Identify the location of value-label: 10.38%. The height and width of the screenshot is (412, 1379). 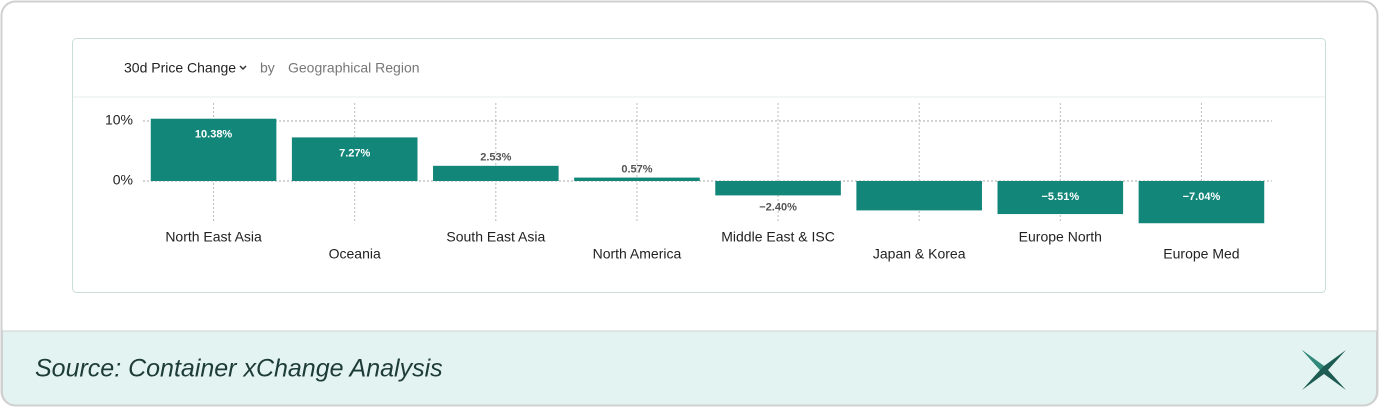
(214, 135).